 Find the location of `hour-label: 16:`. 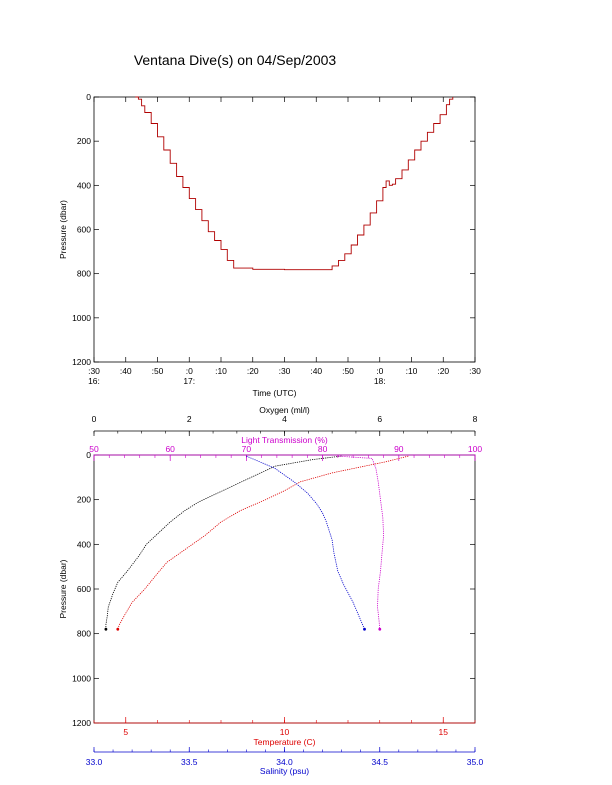

hour-label: 16: is located at coordinates (94, 381).